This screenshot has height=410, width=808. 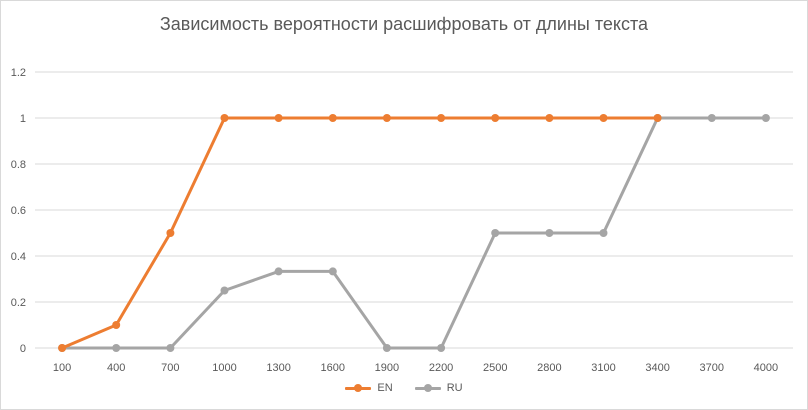 I want to click on x-tick-label: 700, so click(x=170, y=368).